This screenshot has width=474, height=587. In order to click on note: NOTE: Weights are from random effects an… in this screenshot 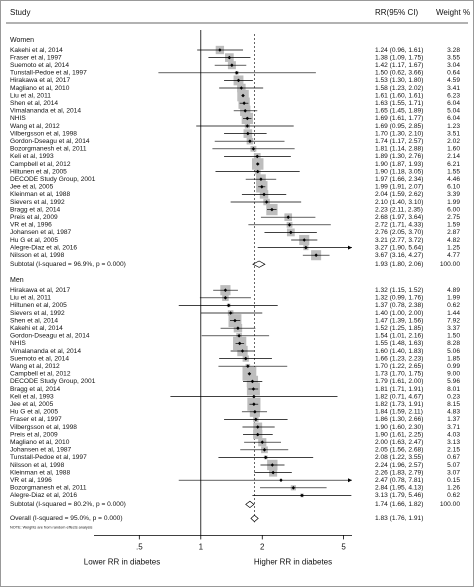, I will do `click(51, 527)`.